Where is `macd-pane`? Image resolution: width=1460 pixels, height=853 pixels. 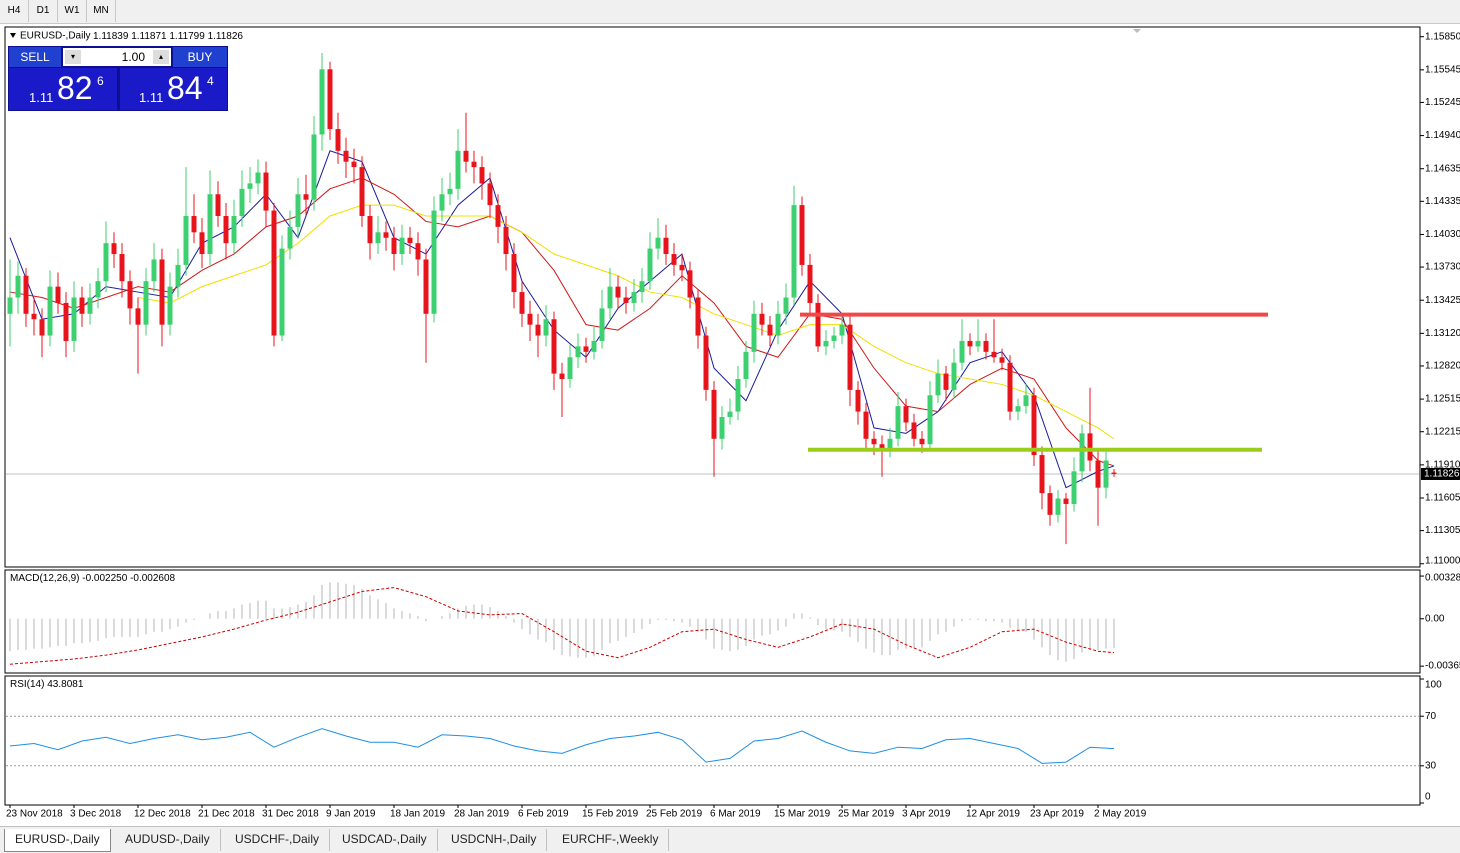
macd-pane is located at coordinates (712, 621).